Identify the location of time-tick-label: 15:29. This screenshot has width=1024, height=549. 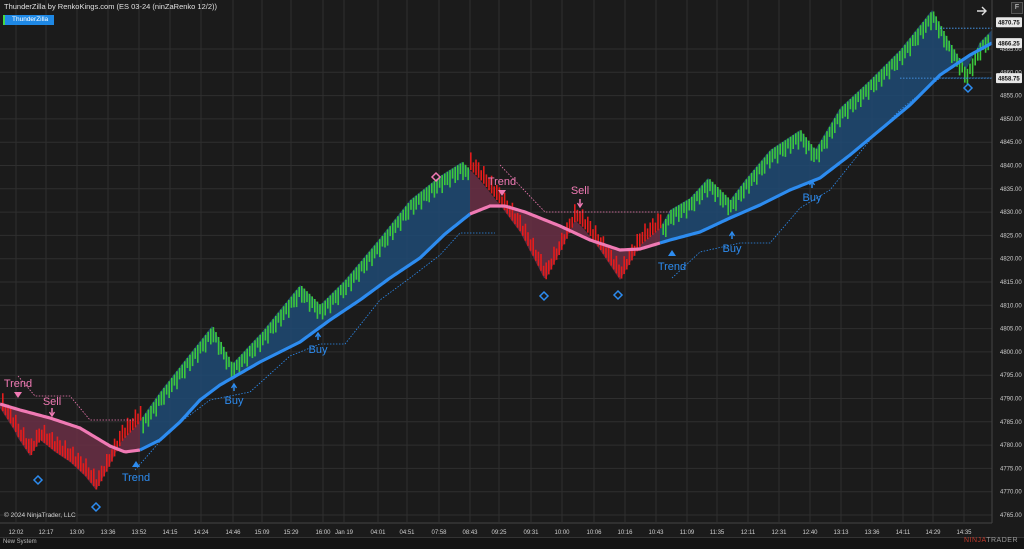
(291, 533).